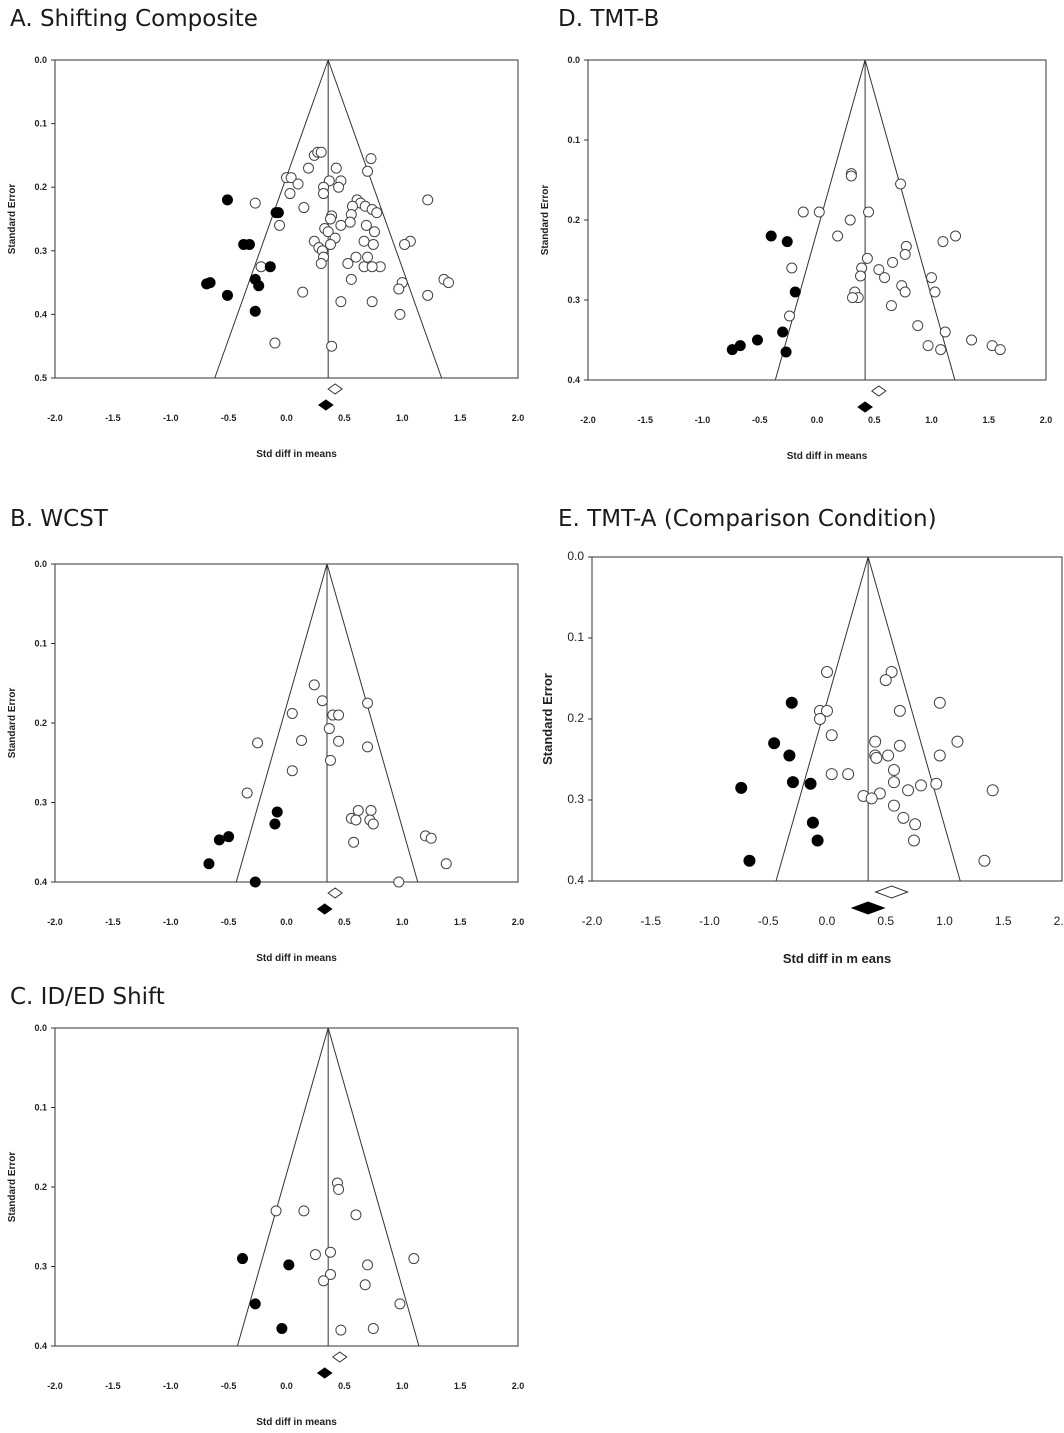 This screenshot has width=1064, height=1433. What do you see at coordinates (865, 407) in the screenshot?
I see `summary-diamond-adjusted` at bounding box center [865, 407].